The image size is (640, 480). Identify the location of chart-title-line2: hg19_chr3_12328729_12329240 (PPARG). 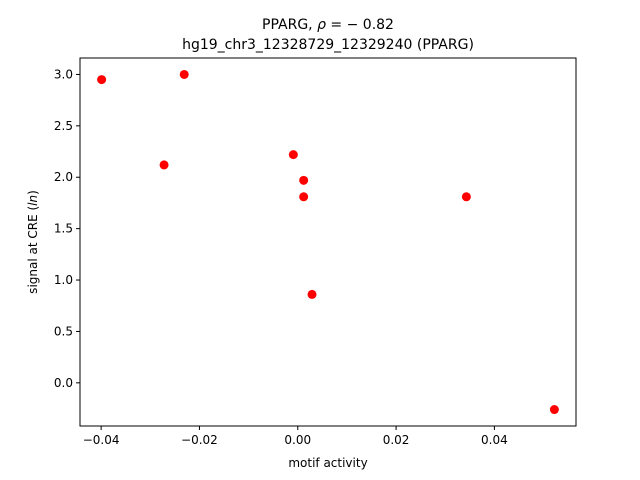
(328, 45).